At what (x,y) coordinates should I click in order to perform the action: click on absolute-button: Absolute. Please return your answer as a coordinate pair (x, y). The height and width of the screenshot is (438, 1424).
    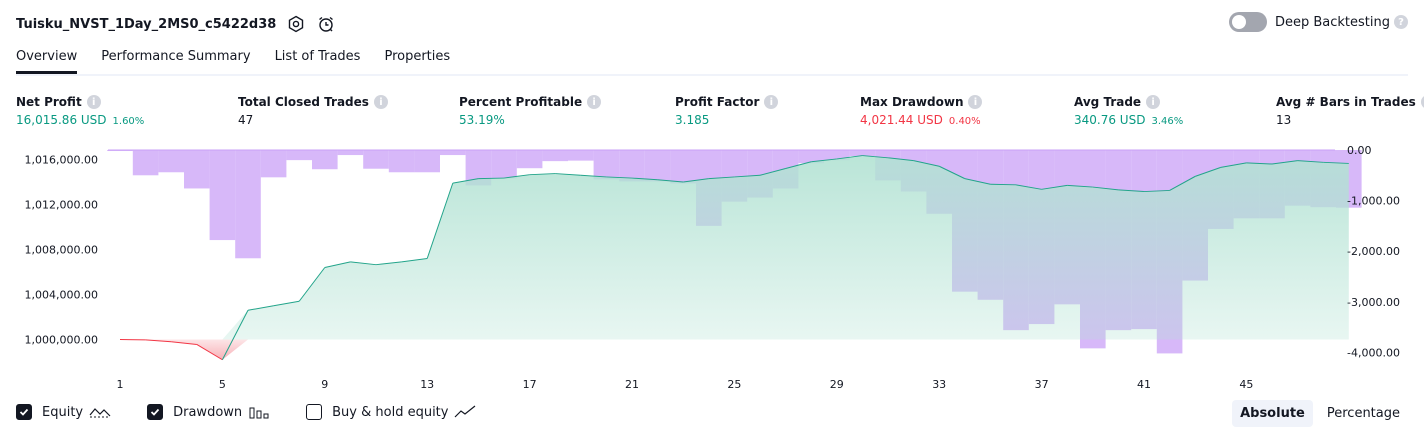
    Looking at the image, I should click on (1272, 413).